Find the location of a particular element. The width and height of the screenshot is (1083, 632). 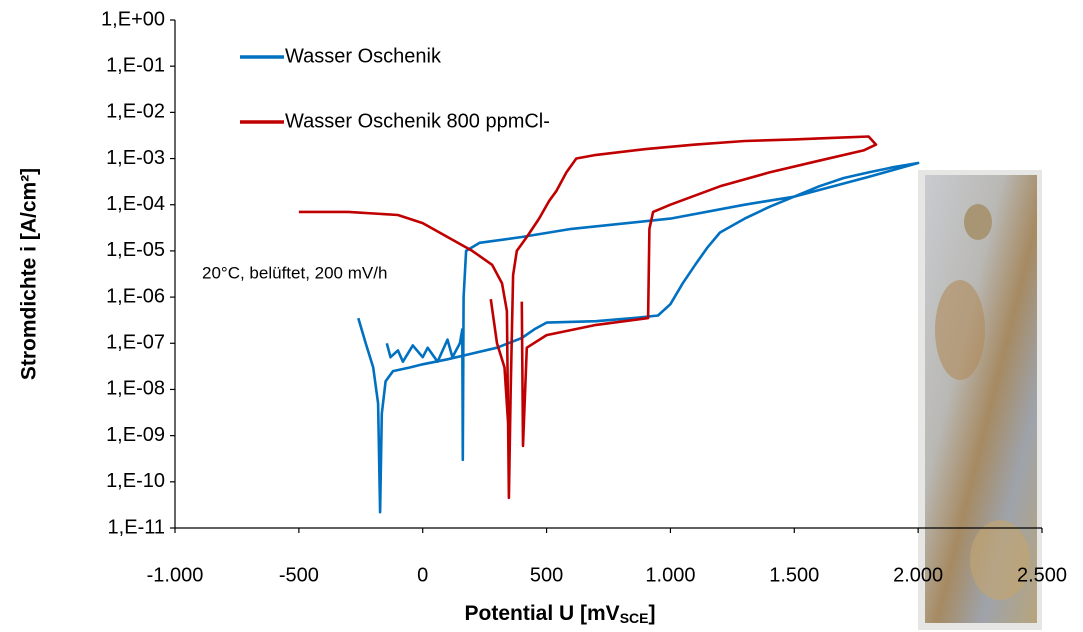

y-tick-label: 1,E-01 is located at coordinates (135, 65).